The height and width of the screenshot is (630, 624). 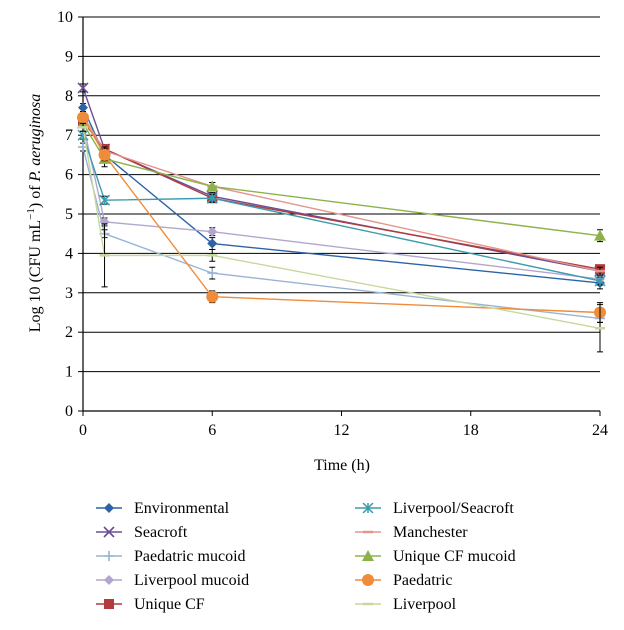 What do you see at coordinates (368, 555) in the screenshot?
I see `legend-marker-unique-cf-mucoid` at bounding box center [368, 555].